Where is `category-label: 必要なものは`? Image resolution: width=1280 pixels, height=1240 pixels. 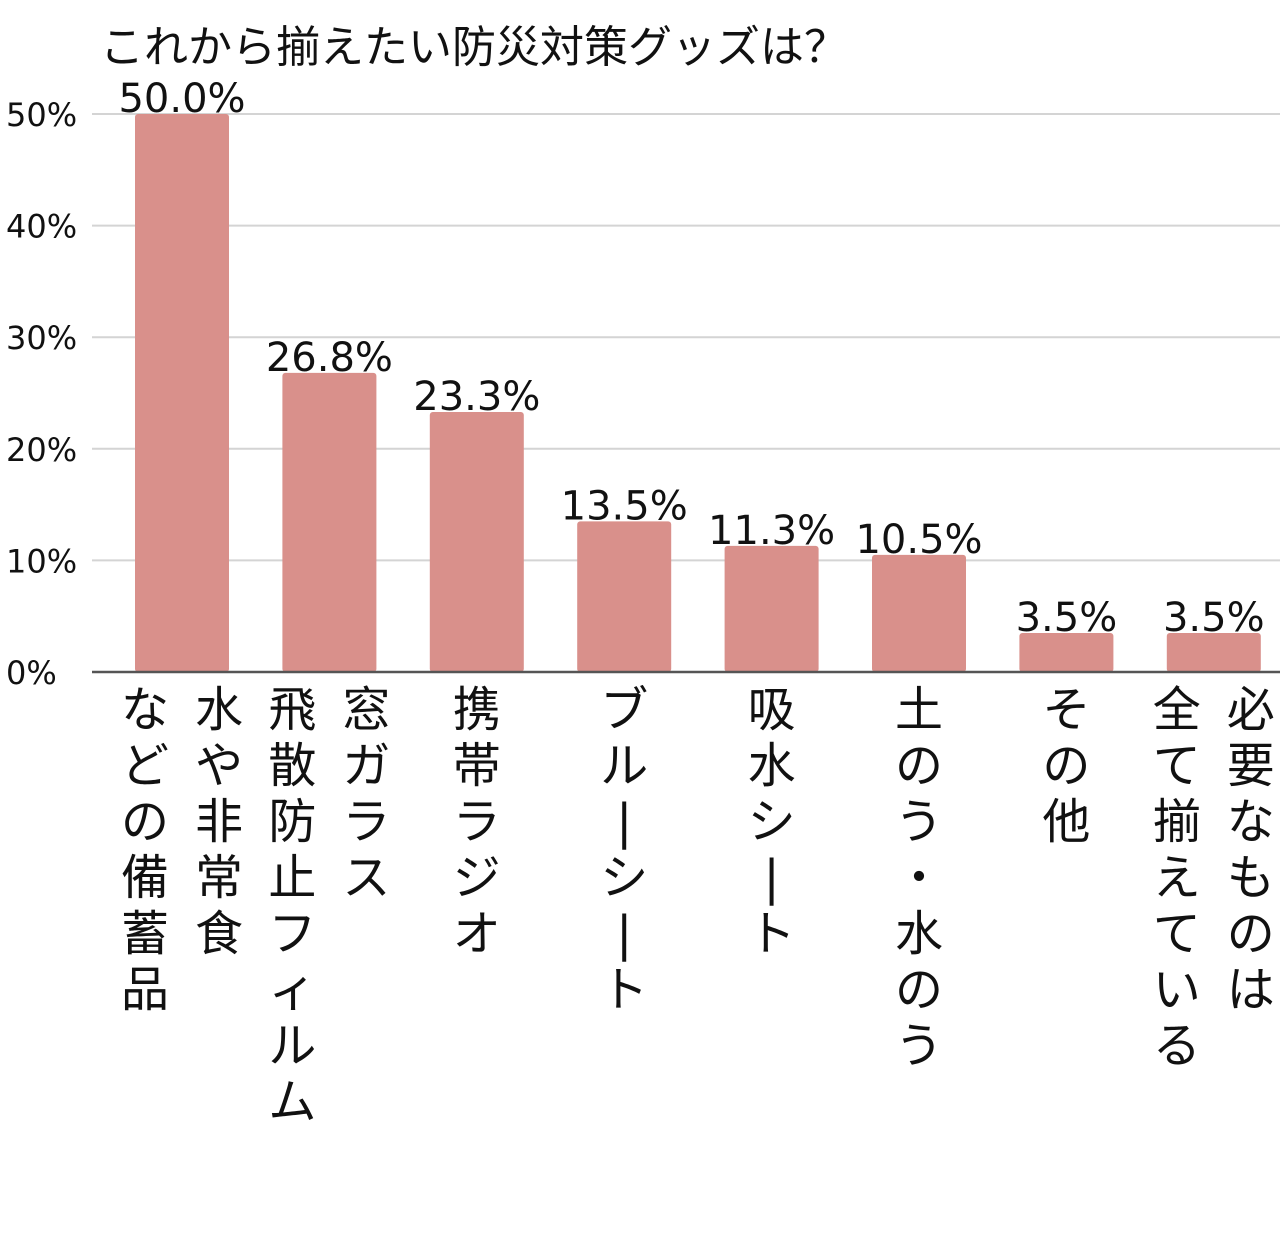 category-label: 必要なものは is located at coordinates (1251, 850).